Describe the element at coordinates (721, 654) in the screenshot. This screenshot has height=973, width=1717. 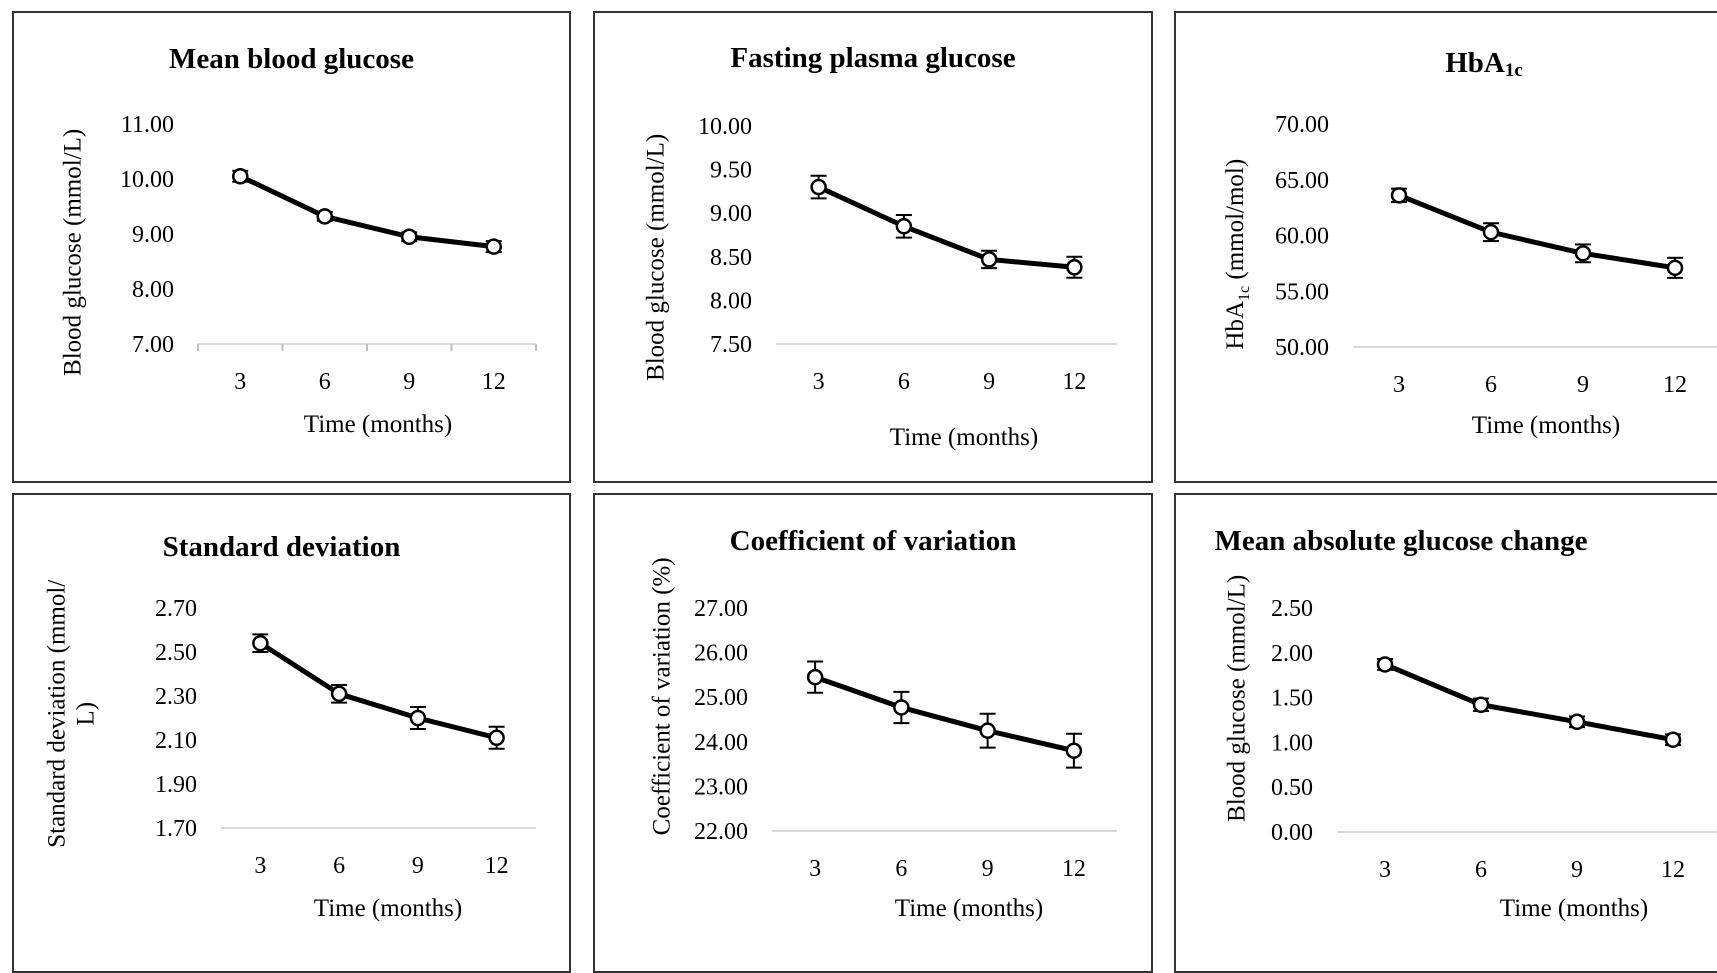
I see `y-tick-label: 26.00` at that location.